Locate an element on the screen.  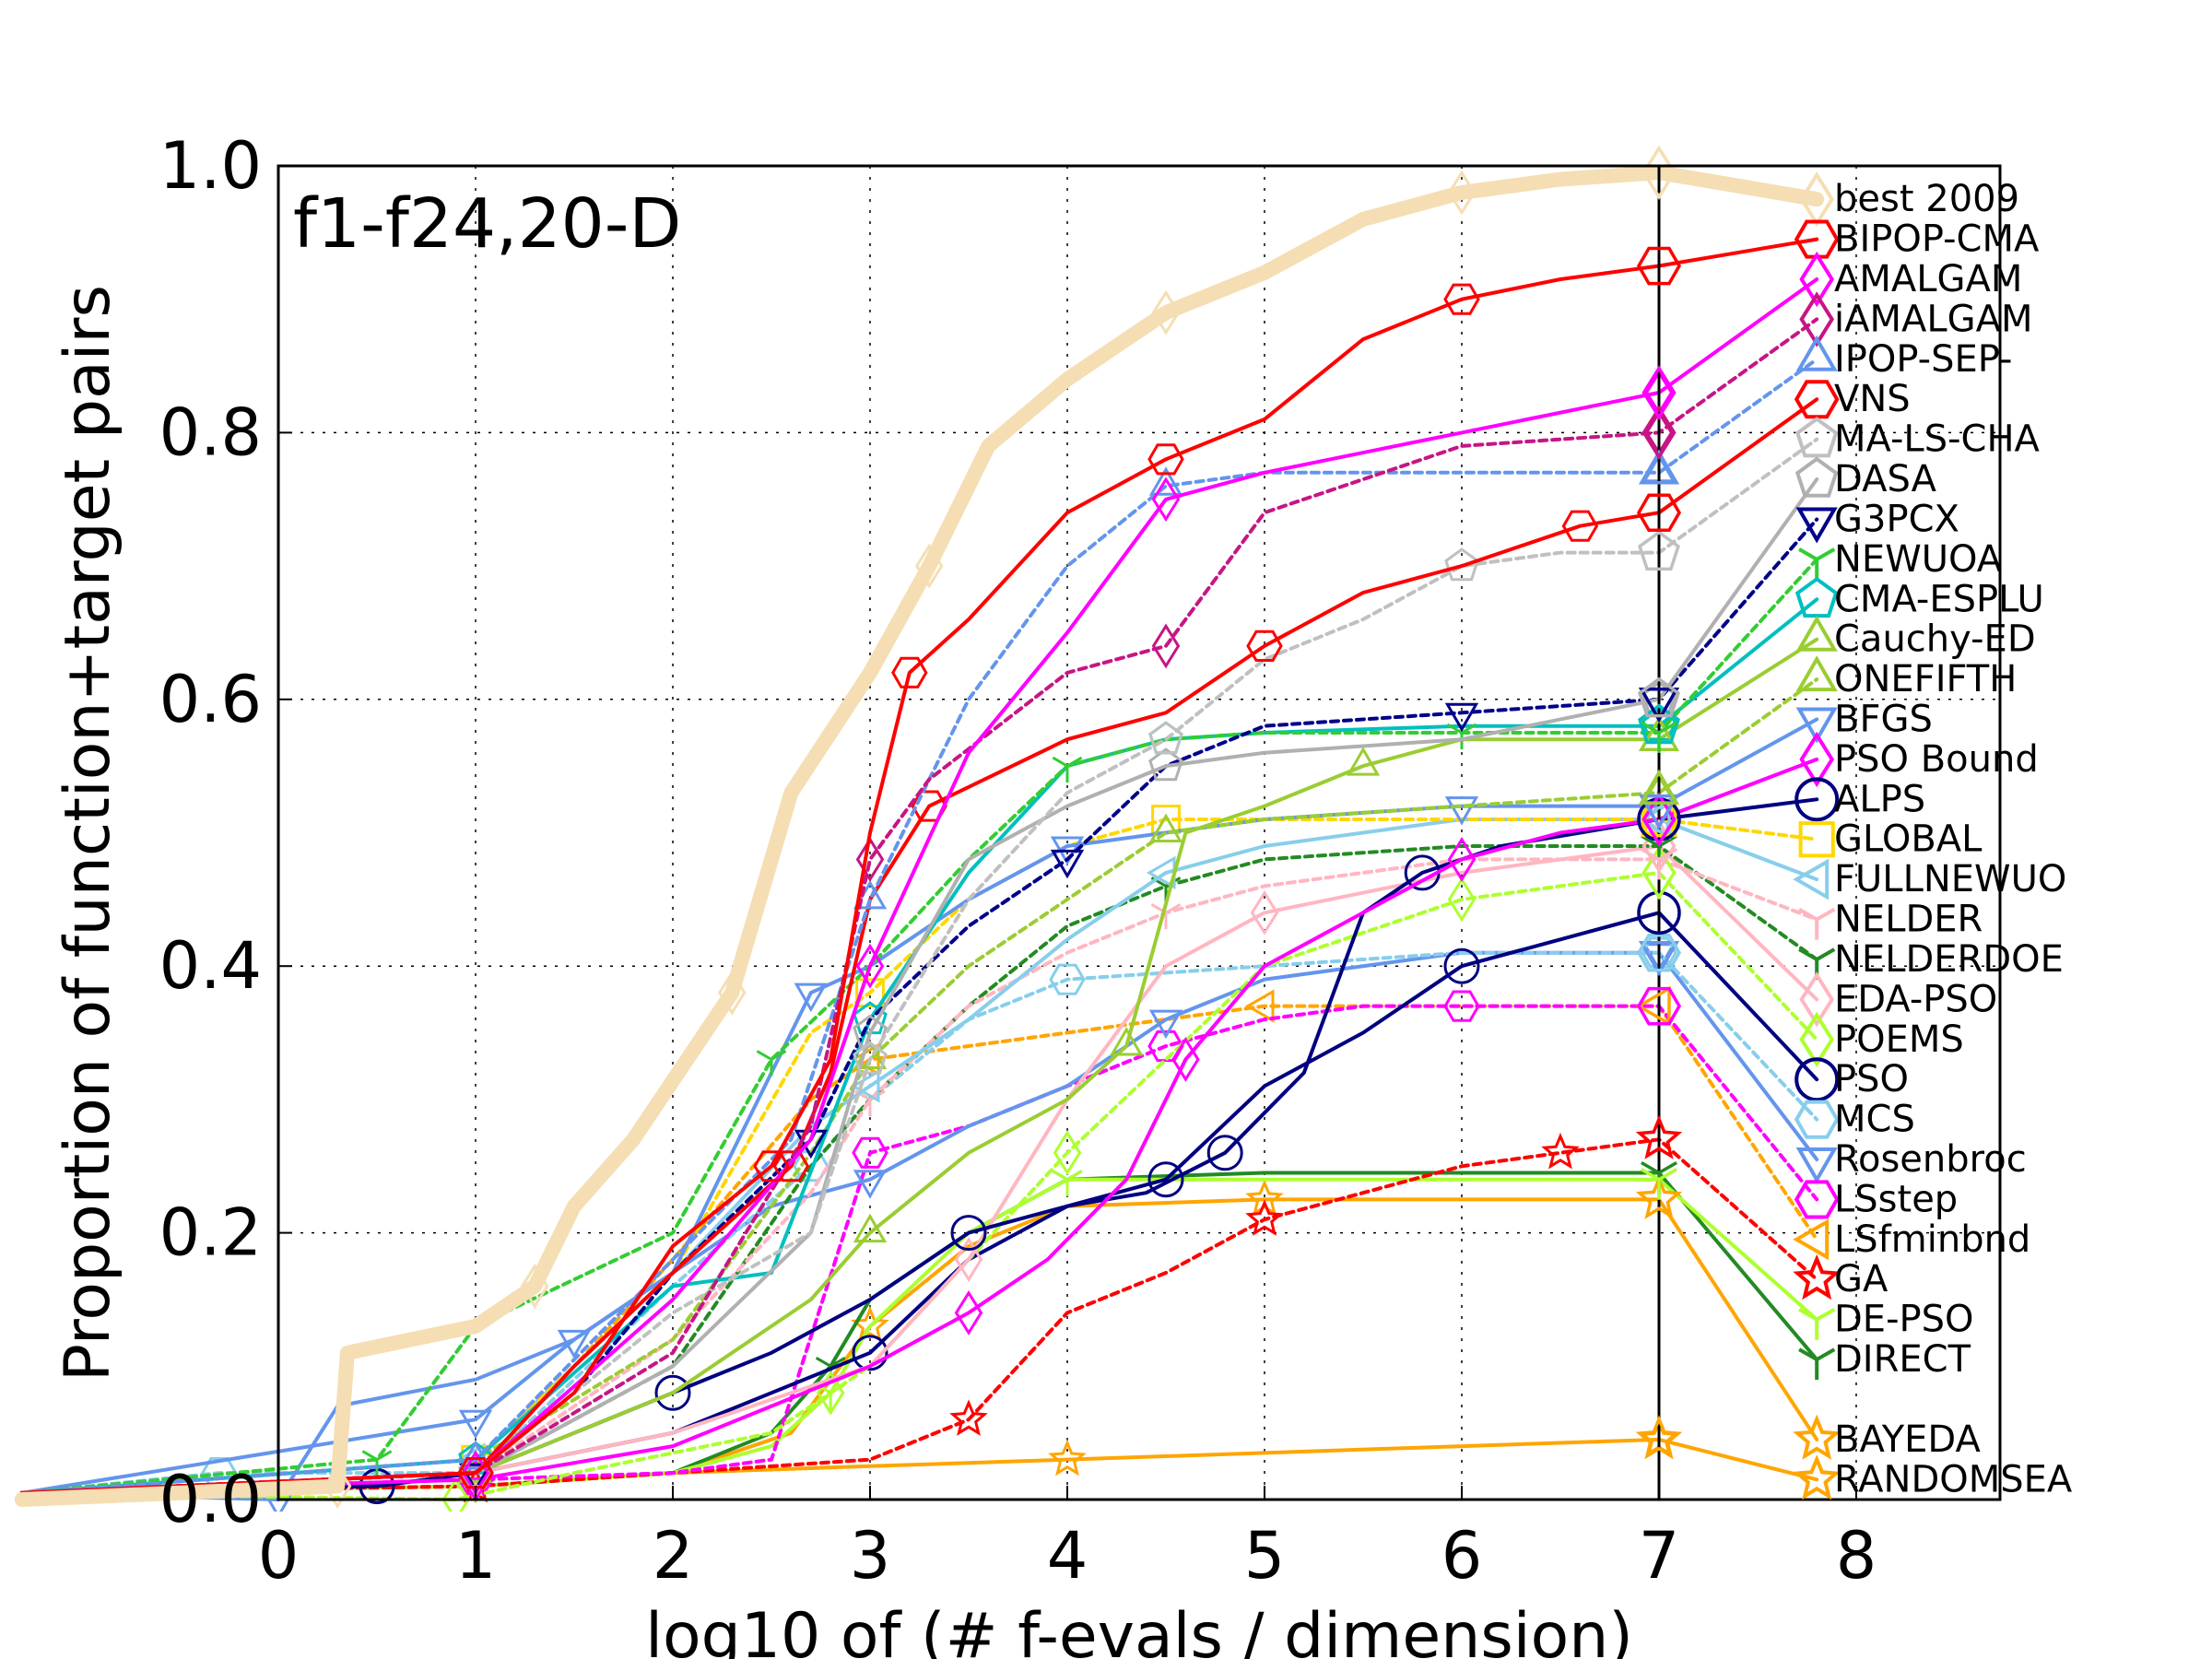
legend-label: VNS is located at coordinates (1872, 399).